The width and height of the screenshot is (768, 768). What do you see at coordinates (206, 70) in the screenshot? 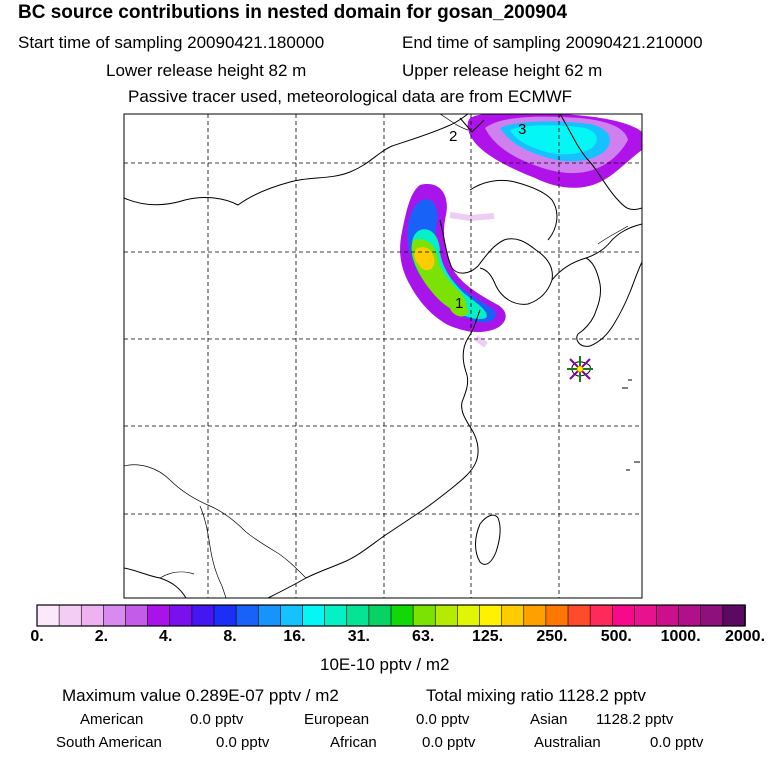
I see `lower-release-height: Lower release height 82 m` at bounding box center [206, 70].